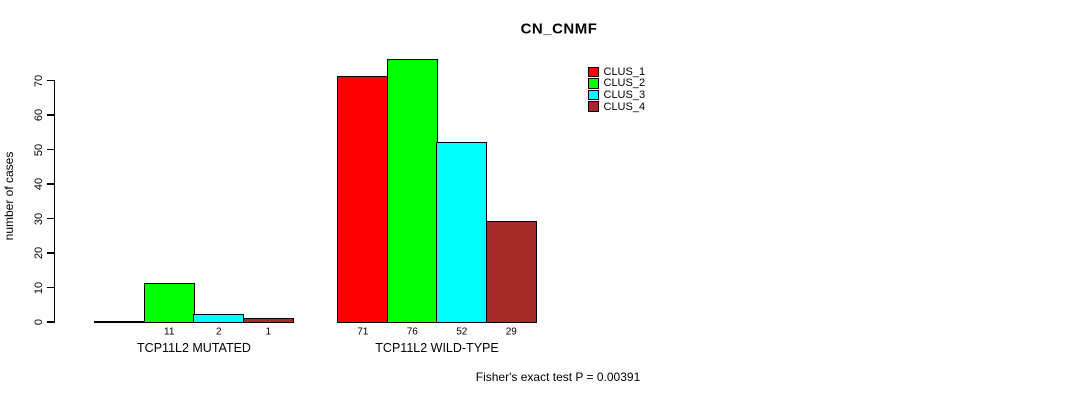 The image size is (1090, 400). Describe the element at coordinates (511, 332) in the screenshot. I see `bar-value-label: 29` at that location.